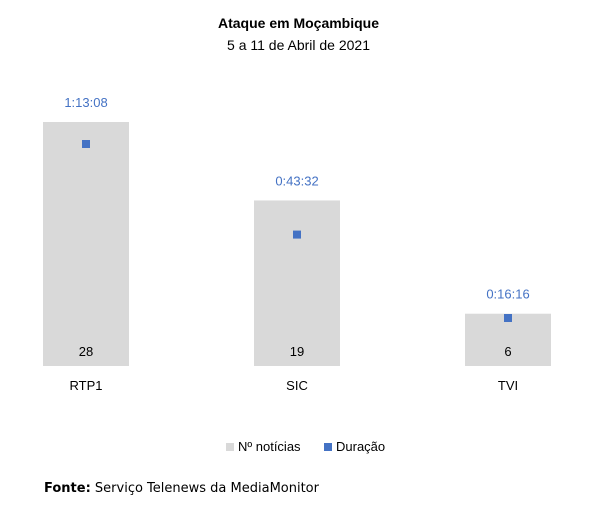  Describe the element at coordinates (67, 488) in the screenshot. I see `source-label: Fonte:` at that location.